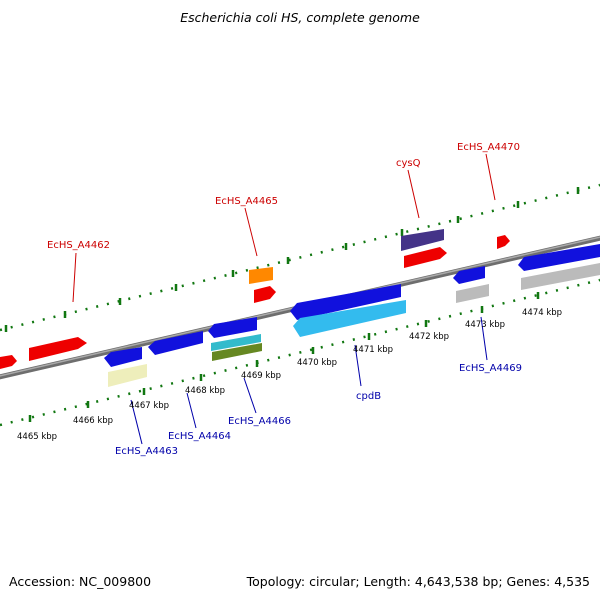 This screenshot has width=600, height=600. Describe the element at coordinates (490, 368) in the screenshot. I see `gene-label-echs-a4469: EcHS_A4469` at that location.